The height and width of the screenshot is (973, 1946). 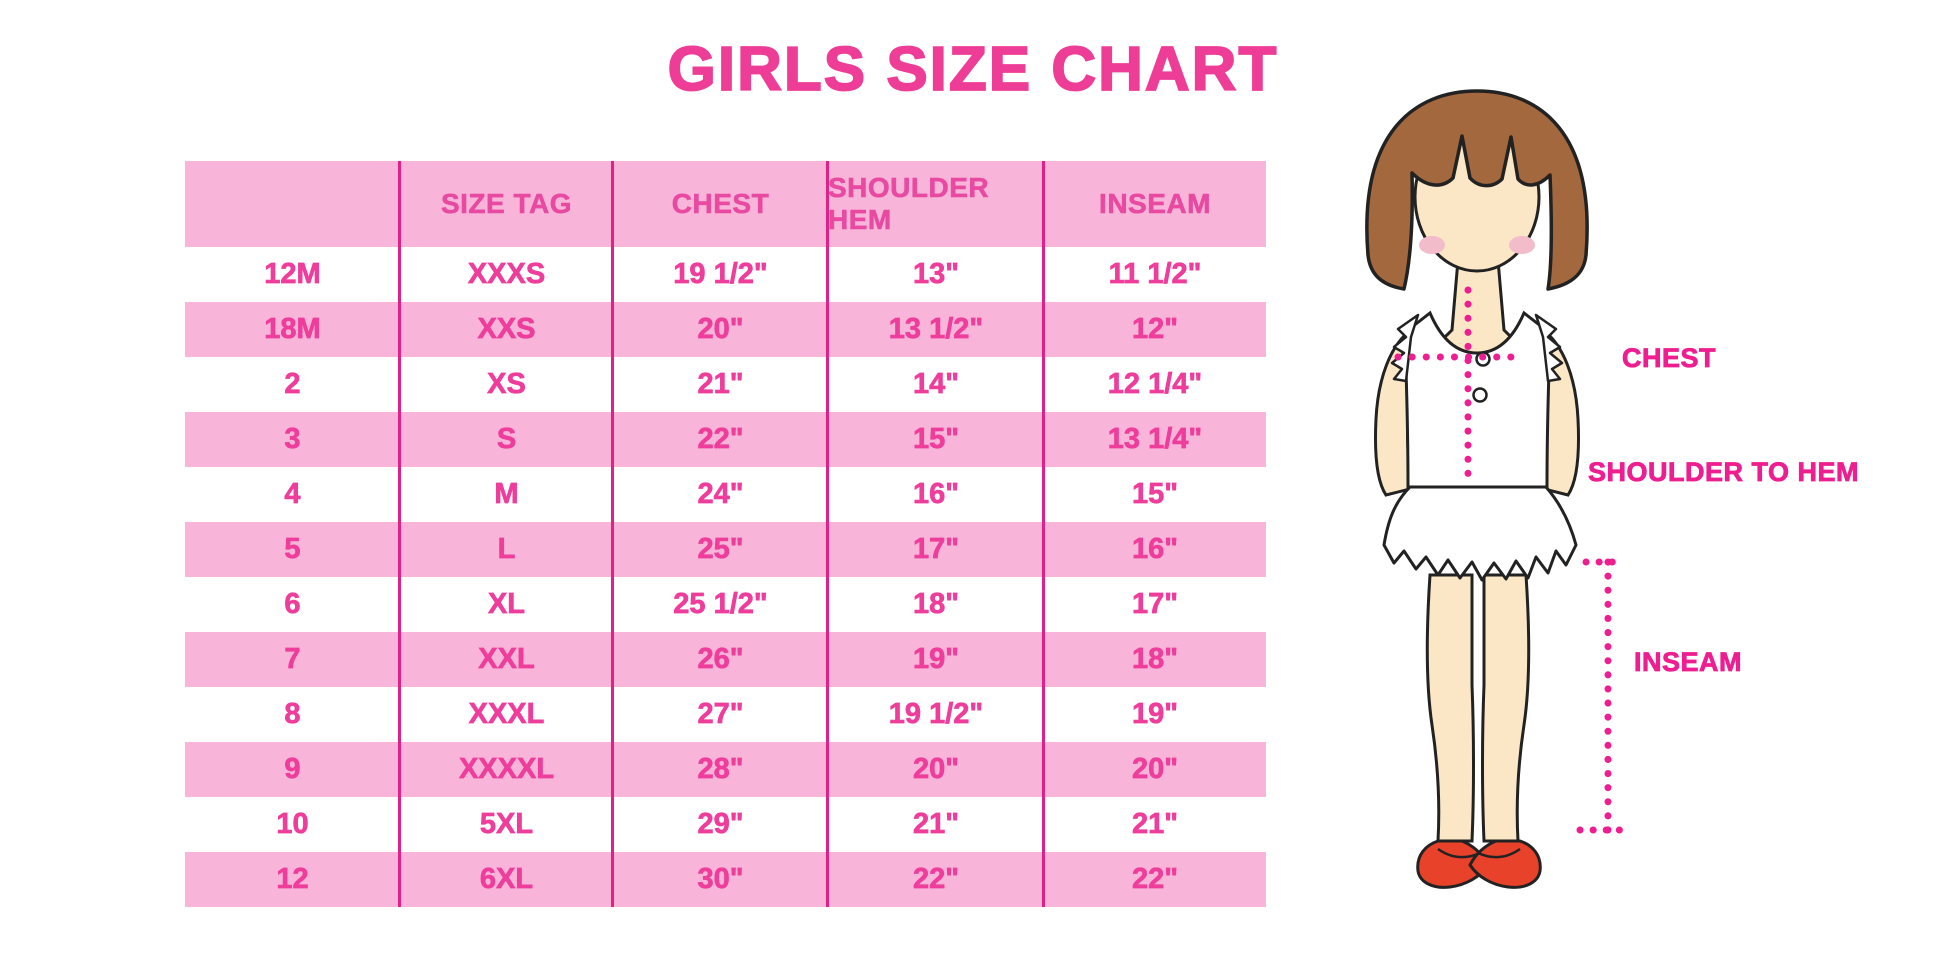 I want to click on table-cell: S, so click(x=506, y=439).